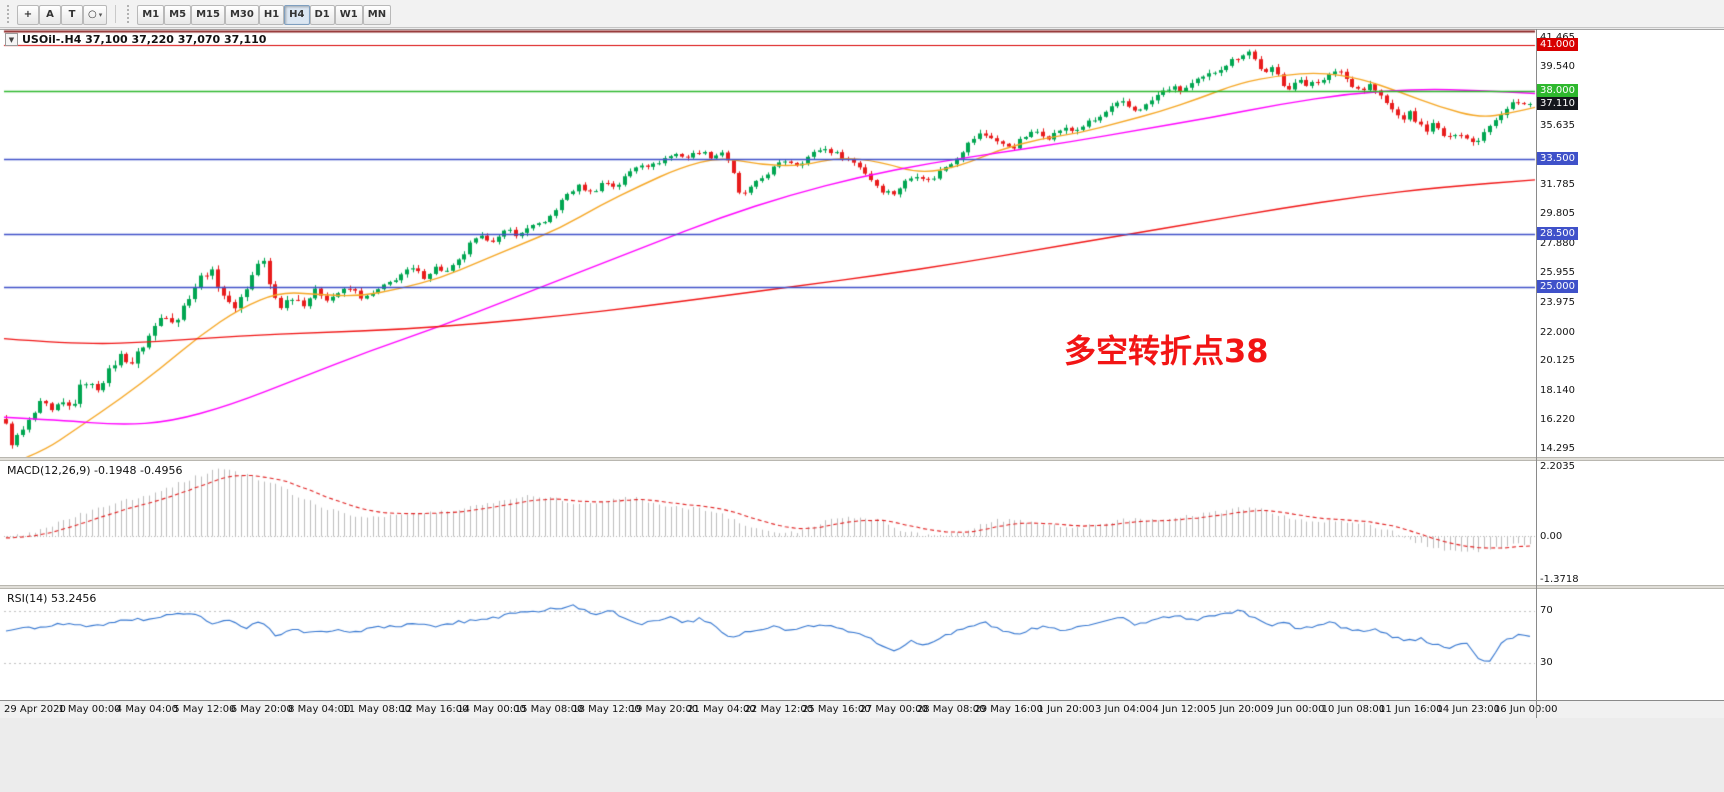  What do you see at coordinates (1557, 390) in the screenshot?
I see `price-axis-tick: 18.140` at bounding box center [1557, 390].